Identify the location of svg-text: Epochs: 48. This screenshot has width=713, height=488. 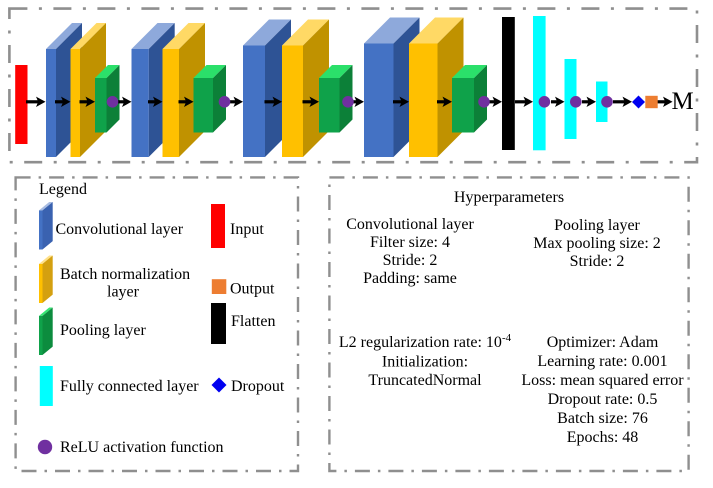
(603, 437).